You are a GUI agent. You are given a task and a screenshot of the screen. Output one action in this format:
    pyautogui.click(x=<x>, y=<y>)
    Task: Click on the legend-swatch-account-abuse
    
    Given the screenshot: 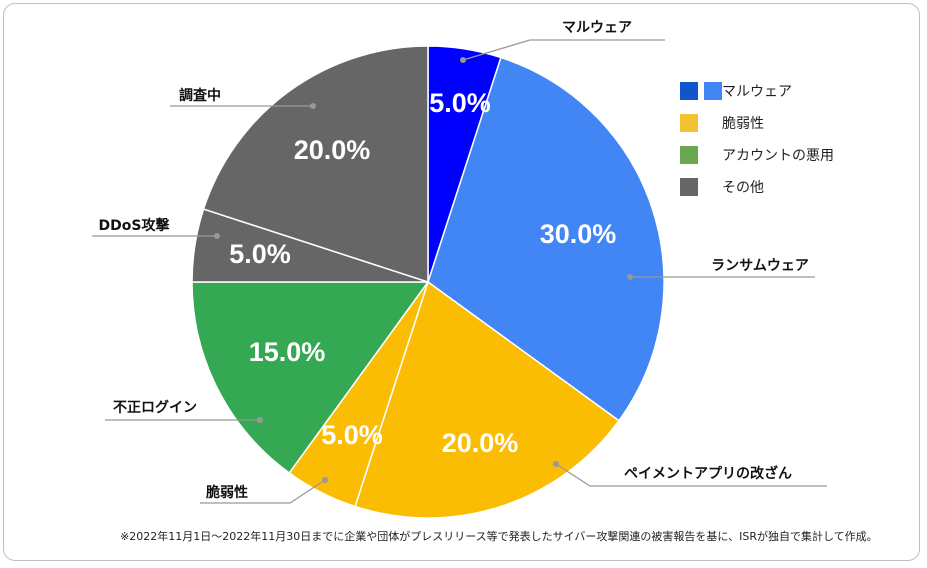 What is the action you would take?
    pyautogui.click(x=689, y=155)
    